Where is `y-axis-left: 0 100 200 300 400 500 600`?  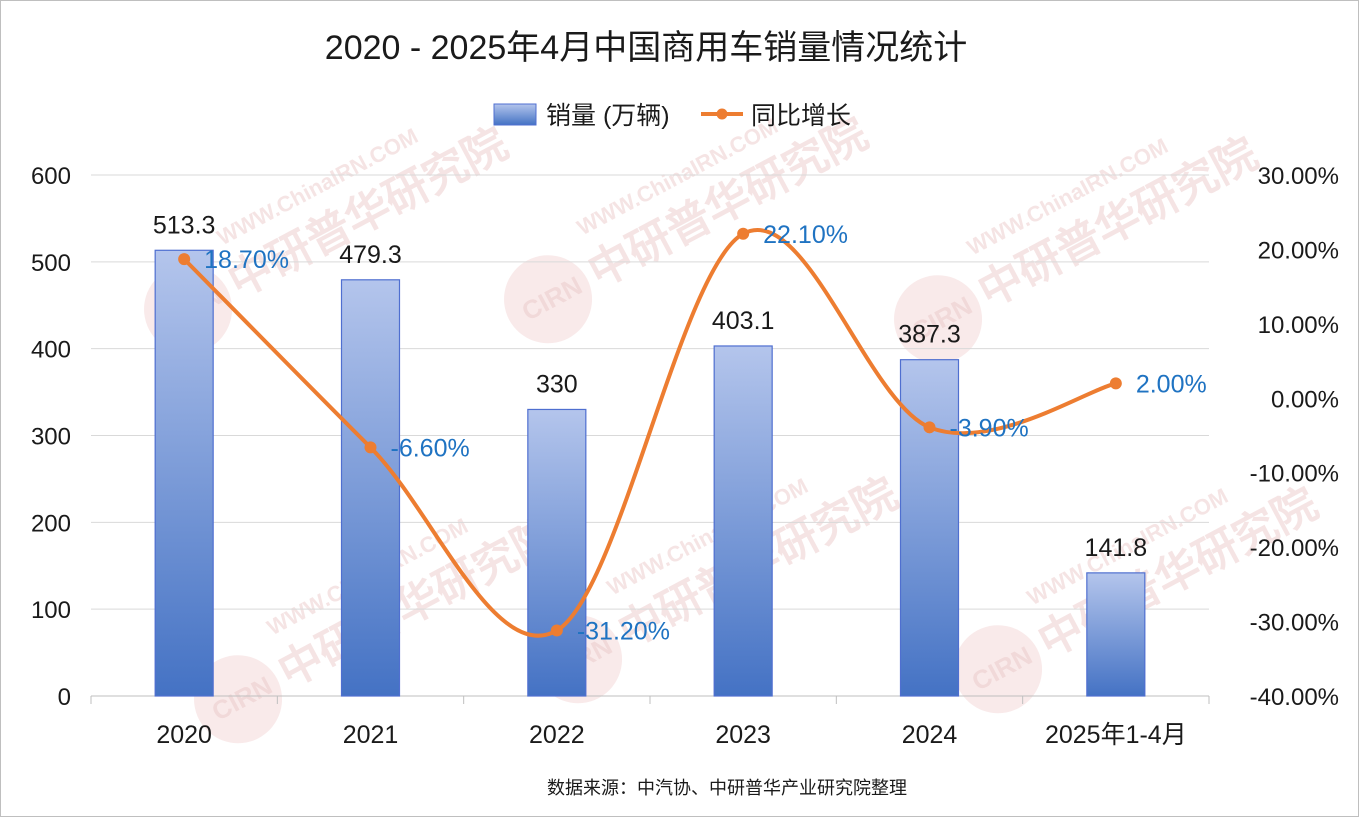
y-axis-left: 0 100 200 300 400 500 600 is located at coordinates (51, 437).